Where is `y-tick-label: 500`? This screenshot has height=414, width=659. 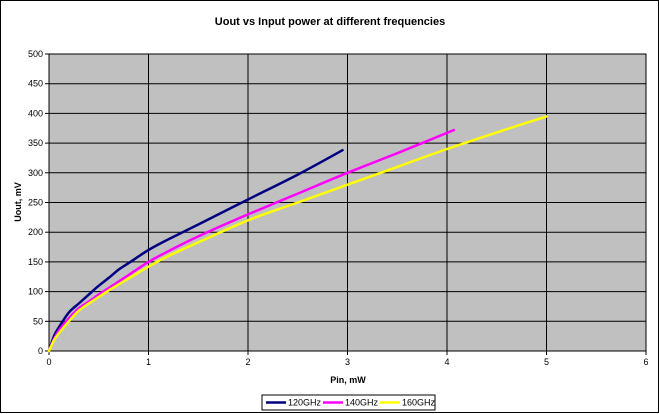
y-tick-label: 500 is located at coordinates (35, 54).